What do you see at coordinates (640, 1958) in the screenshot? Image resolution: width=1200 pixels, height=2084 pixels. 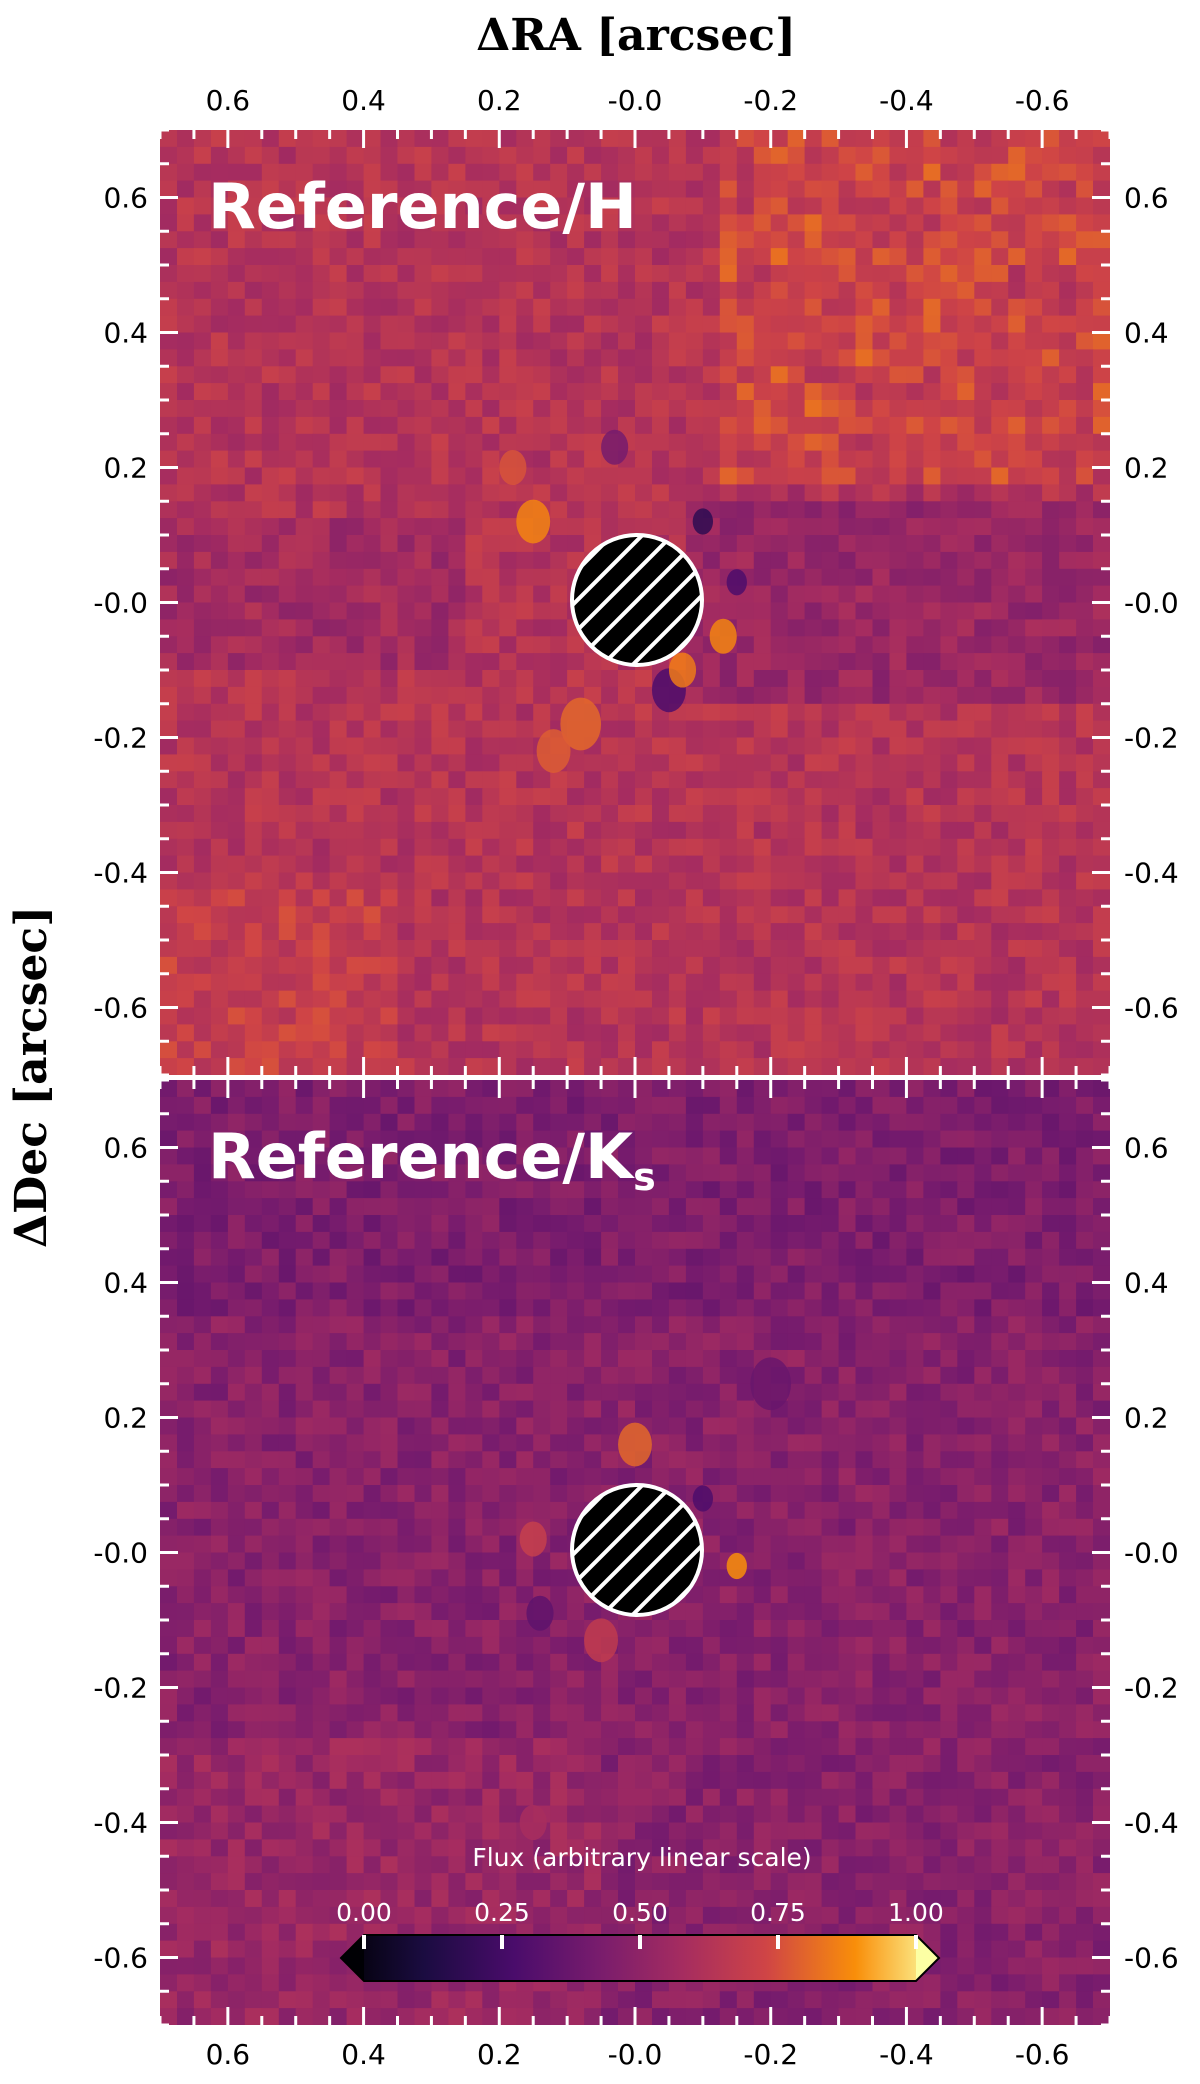 I see `colorbar-bar` at bounding box center [640, 1958].